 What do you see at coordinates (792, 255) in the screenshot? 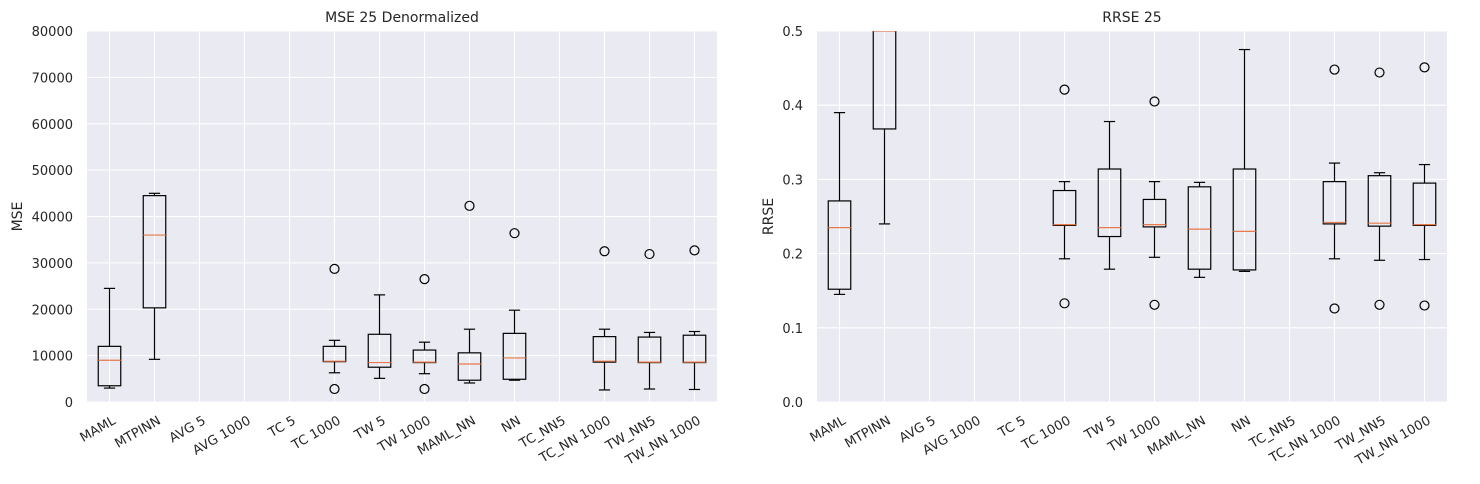
I see `rrse-y-tick-label: 0.2` at bounding box center [792, 255].